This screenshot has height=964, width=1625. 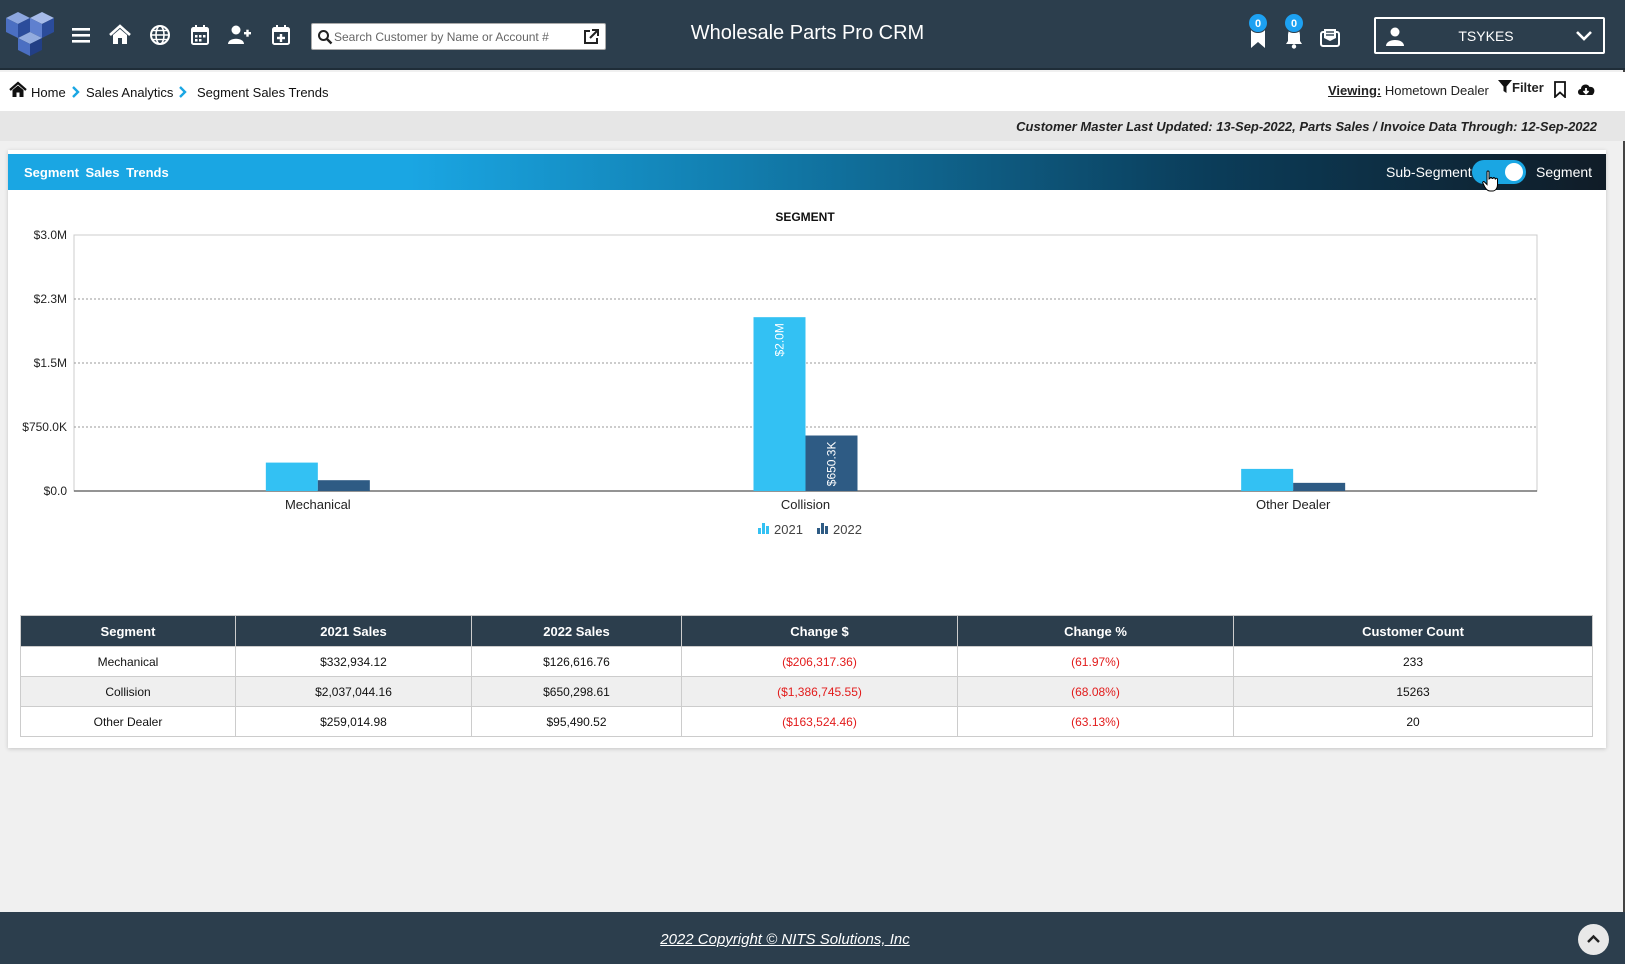 What do you see at coordinates (1413, 721) in the screenshot?
I see `cell-customer-count: 20` at bounding box center [1413, 721].